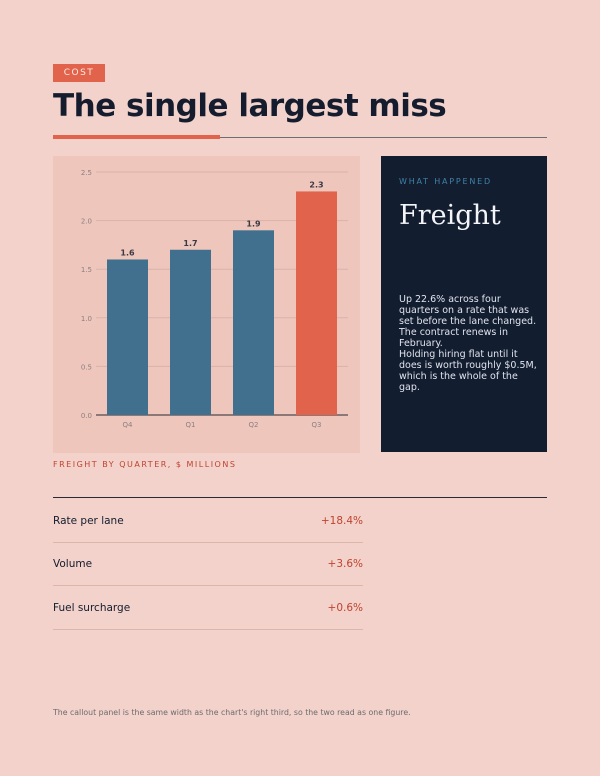  Describe the element at coordinates (300, 497) in the screenshot. I see `table-top-rule` at that location.